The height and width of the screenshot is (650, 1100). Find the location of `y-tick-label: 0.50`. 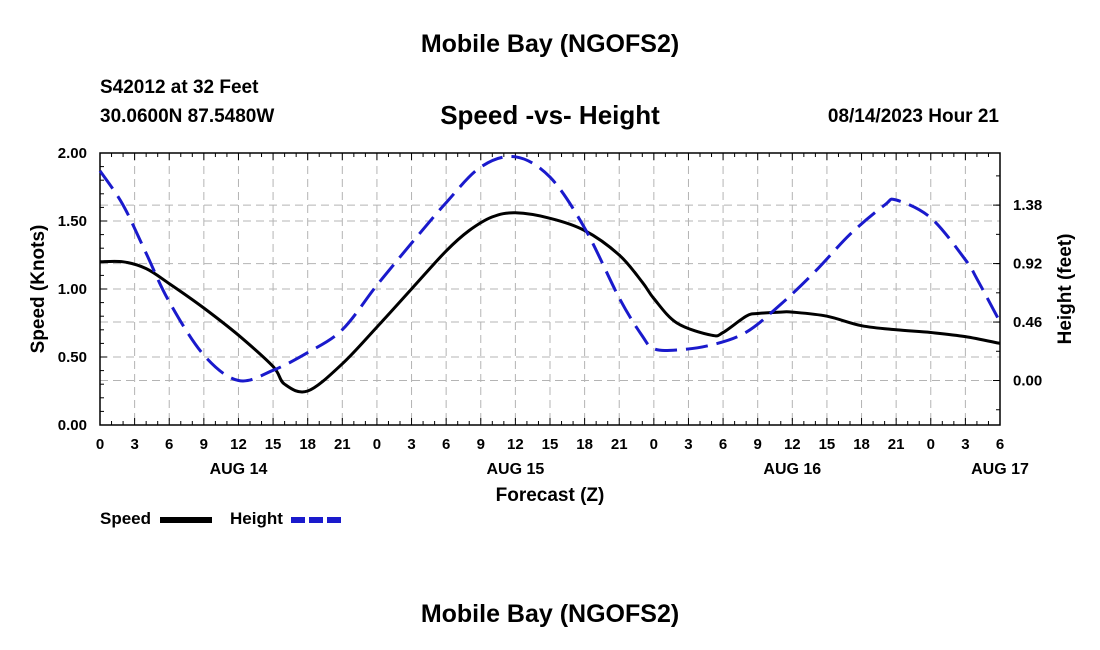

y-tick-label: 0.50 is located at coordinates (72, 357).